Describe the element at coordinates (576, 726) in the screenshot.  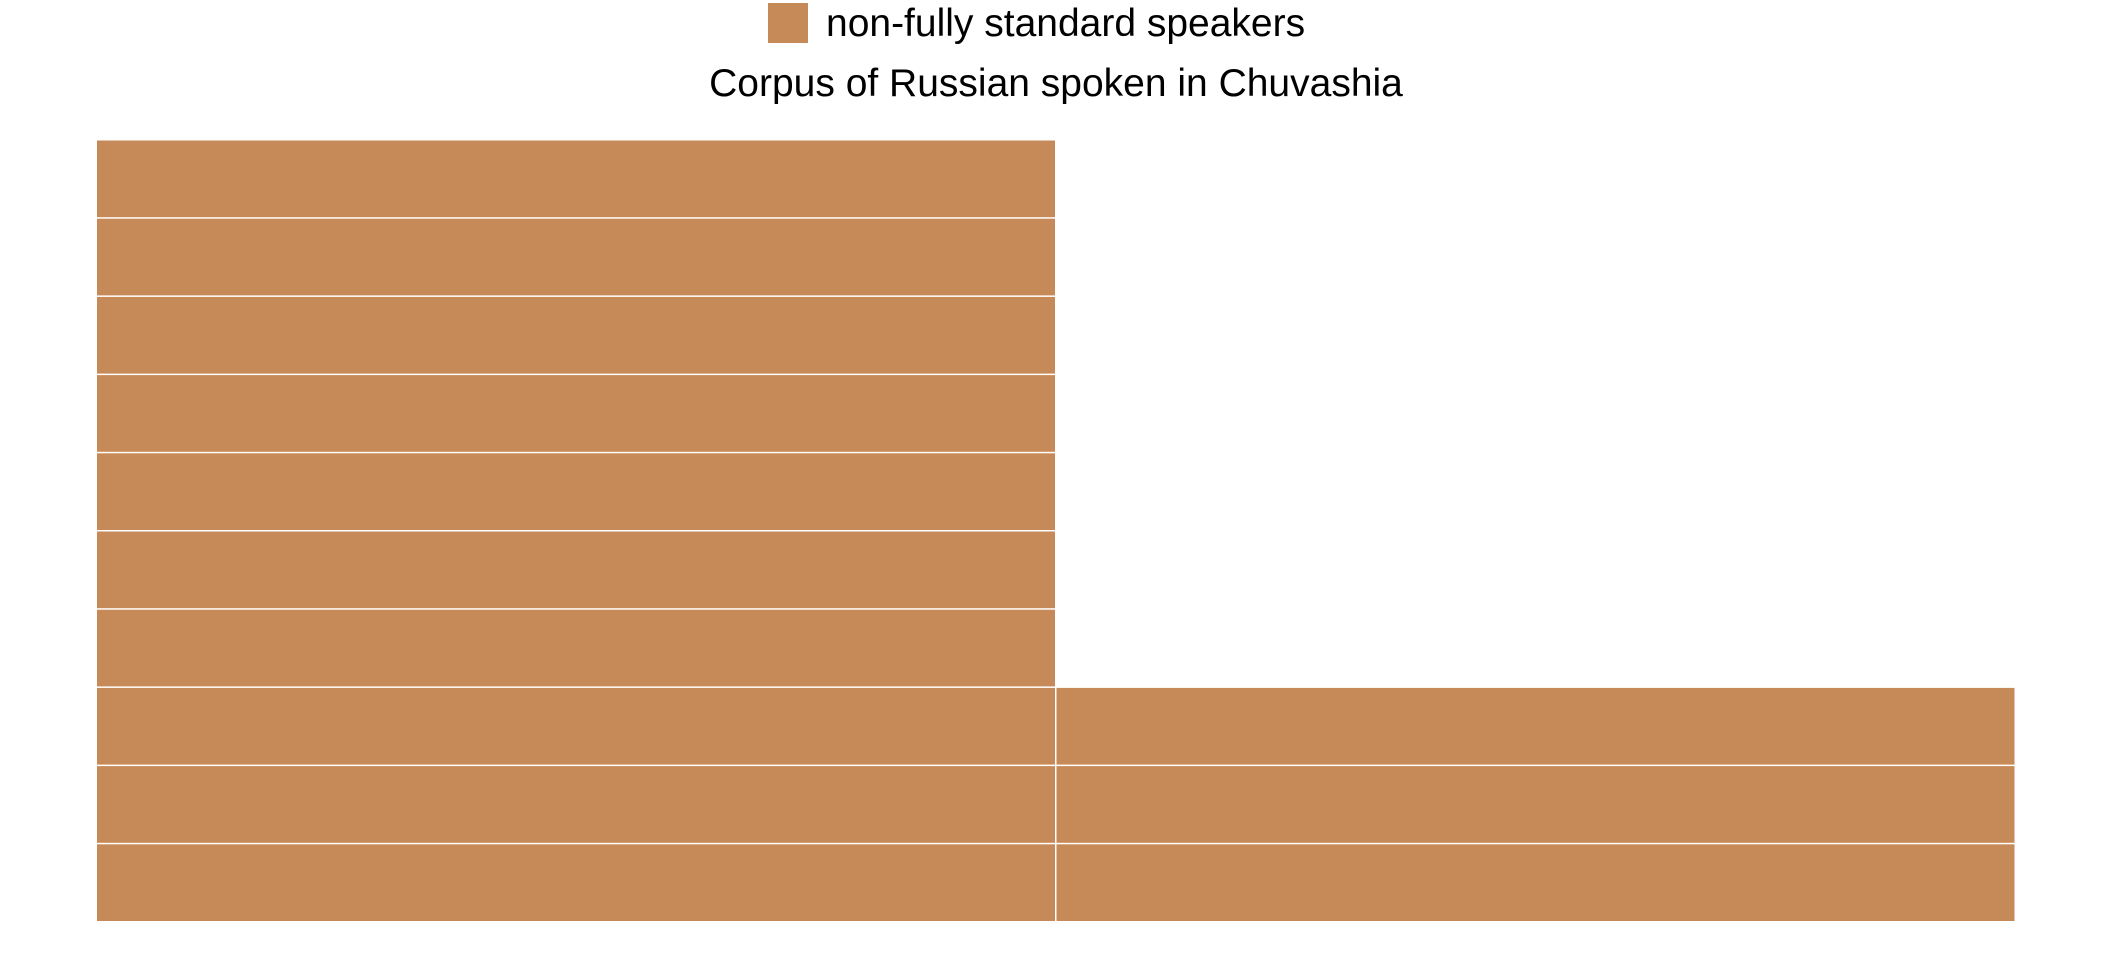
I see `waffle-unit-col1-row3` at that location.